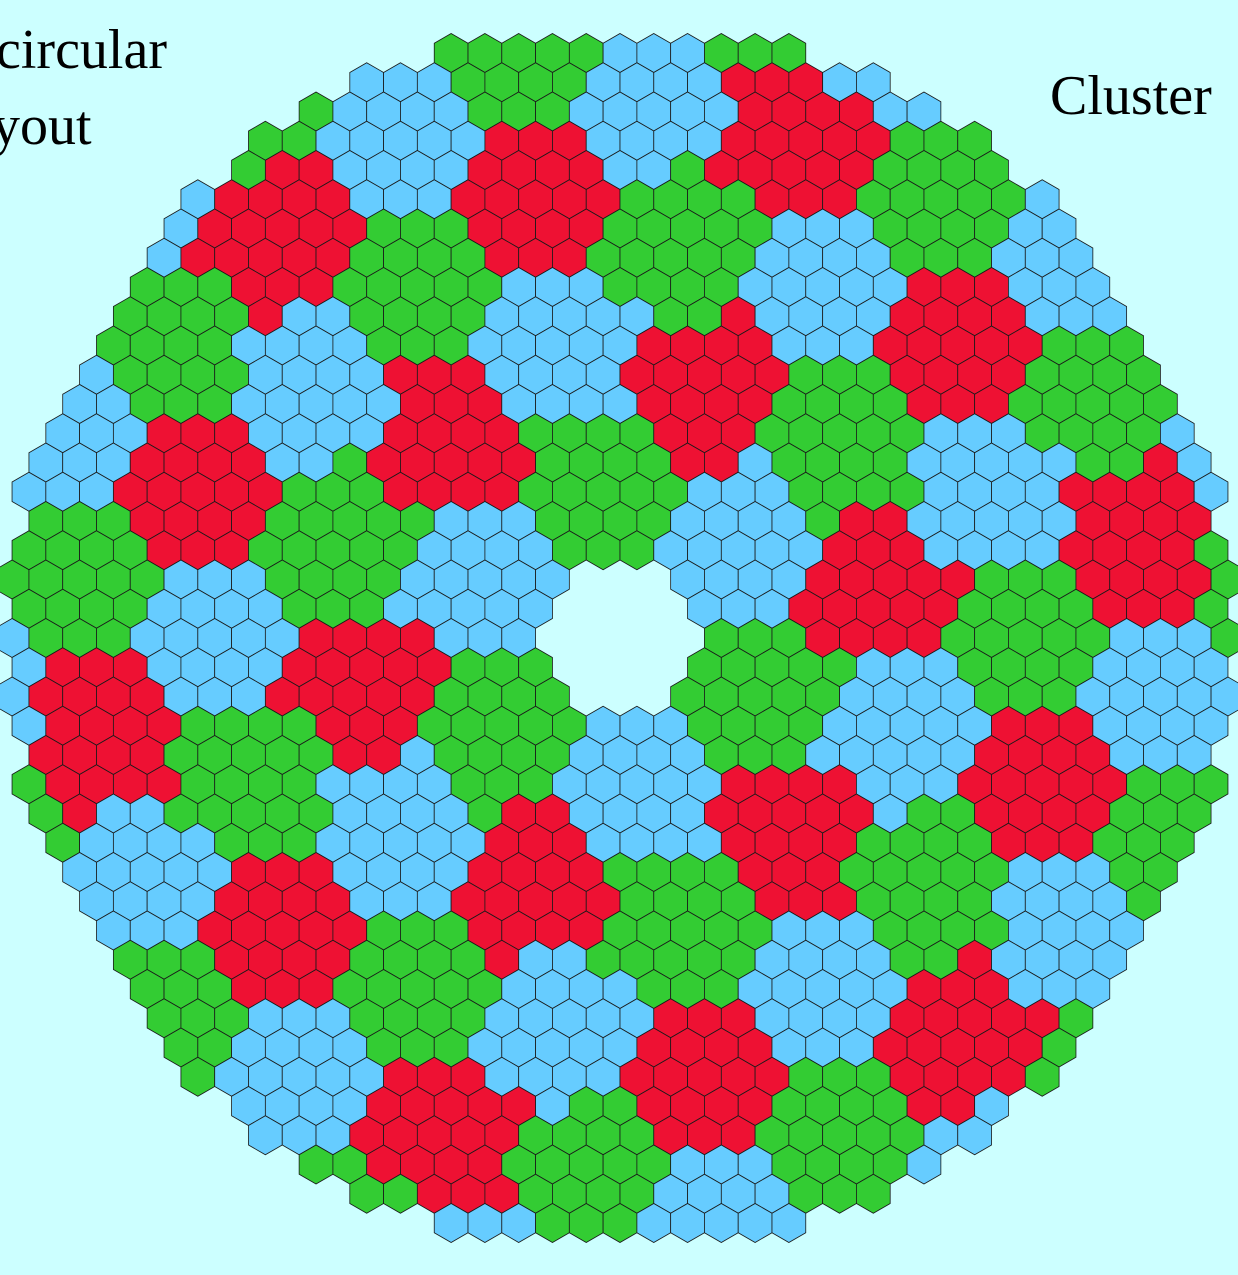  What do you see at coordinates (1131, 96) in the screenshot?
I see `cluster-caption: Cluster` at bounding box center [1131, 96].